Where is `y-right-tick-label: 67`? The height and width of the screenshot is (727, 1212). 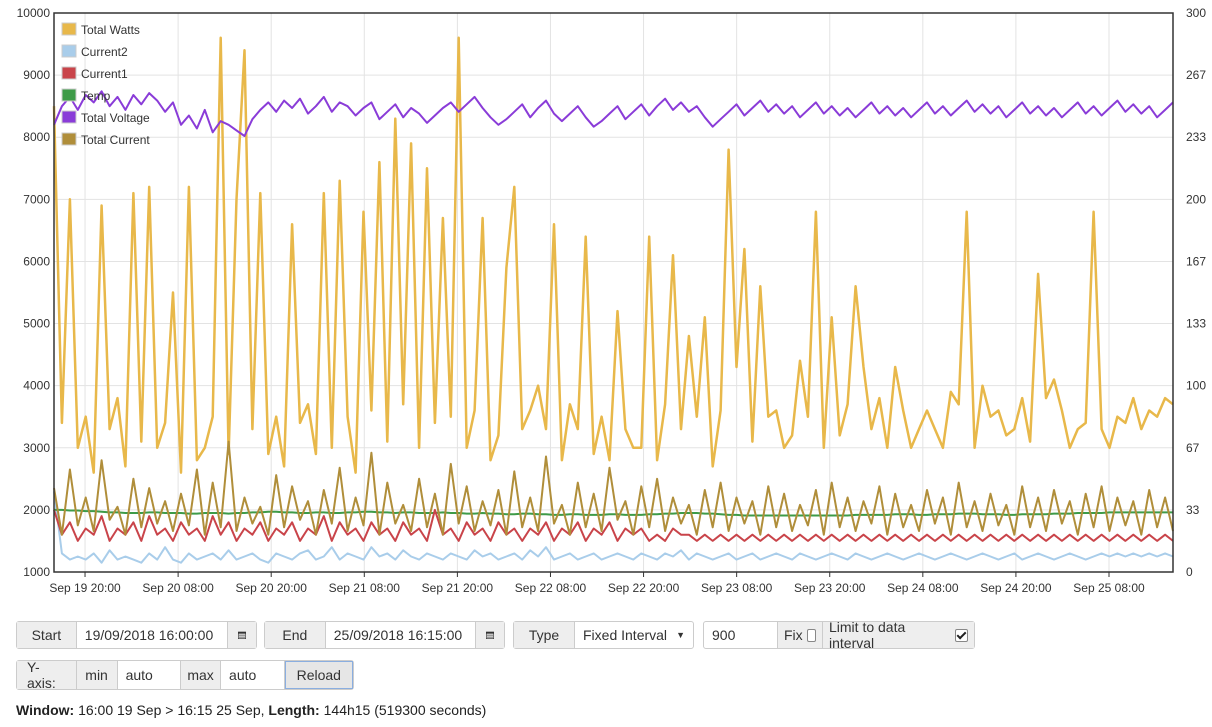
y-right-tick-label: 67 is located at coordinates (1193, 448).